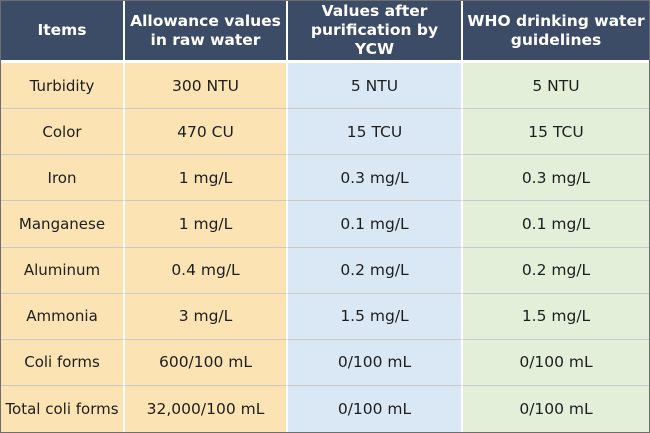 The image size is (650, 433). I want to click on header-after-ycw: Values after purification by YCW, so click(375, 32).